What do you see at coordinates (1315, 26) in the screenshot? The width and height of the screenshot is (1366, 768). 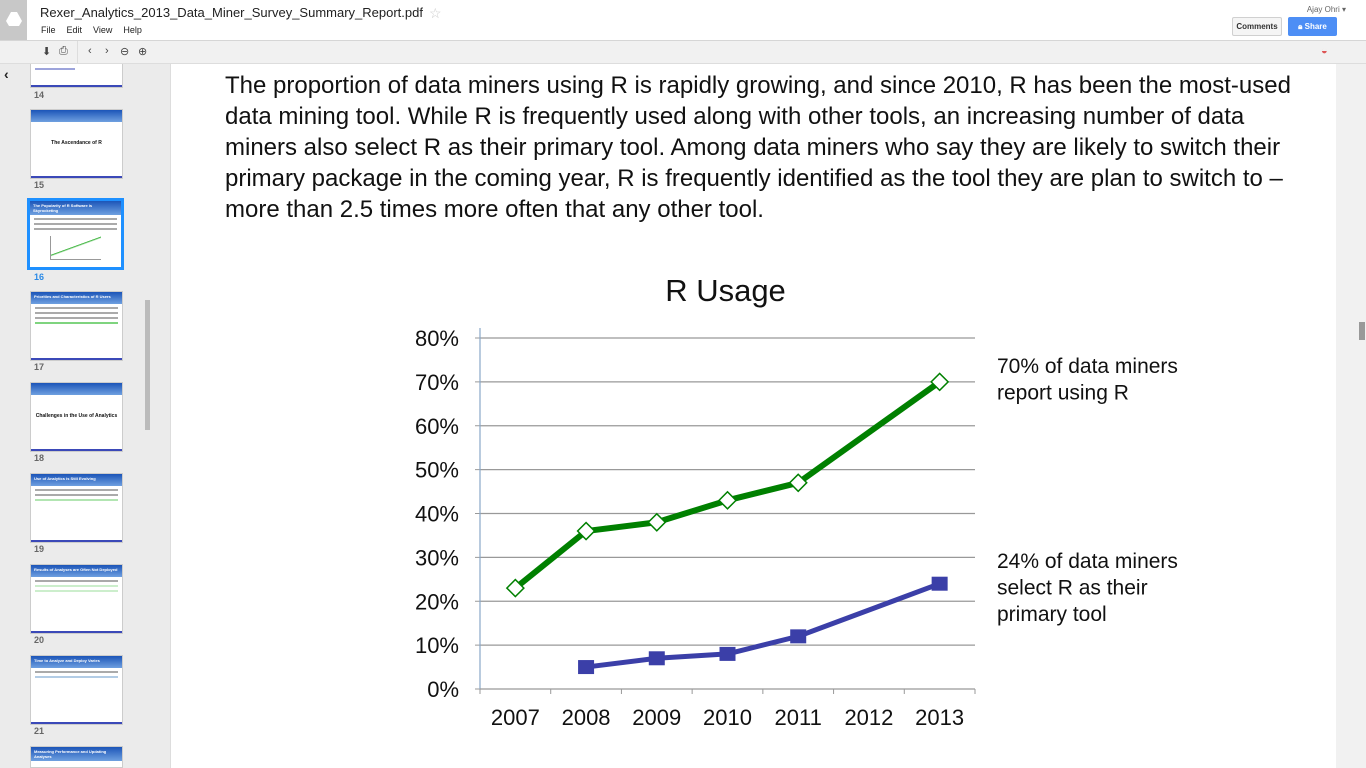 I see `share-label: Share` at bounding box center [1315, 26].